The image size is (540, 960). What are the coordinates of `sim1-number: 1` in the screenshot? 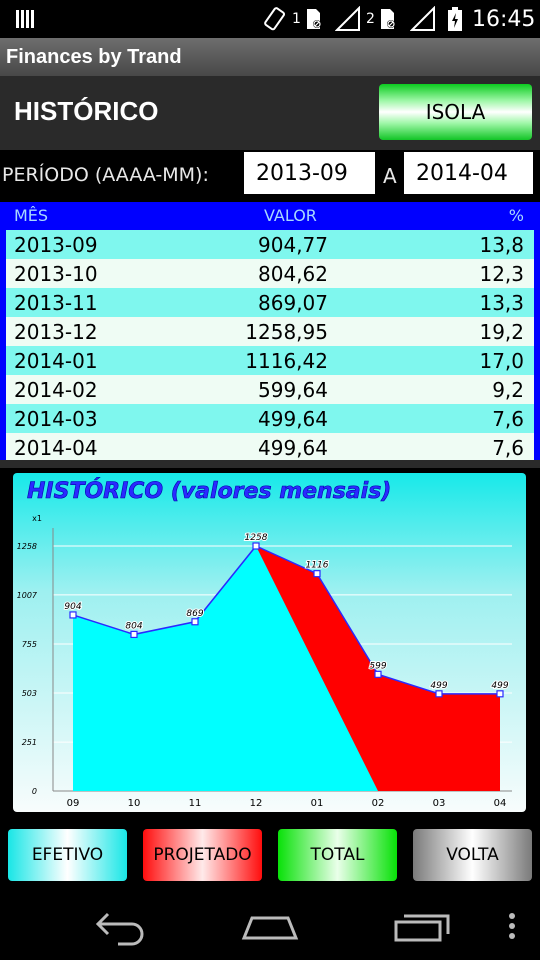 It's located at (296, 19).